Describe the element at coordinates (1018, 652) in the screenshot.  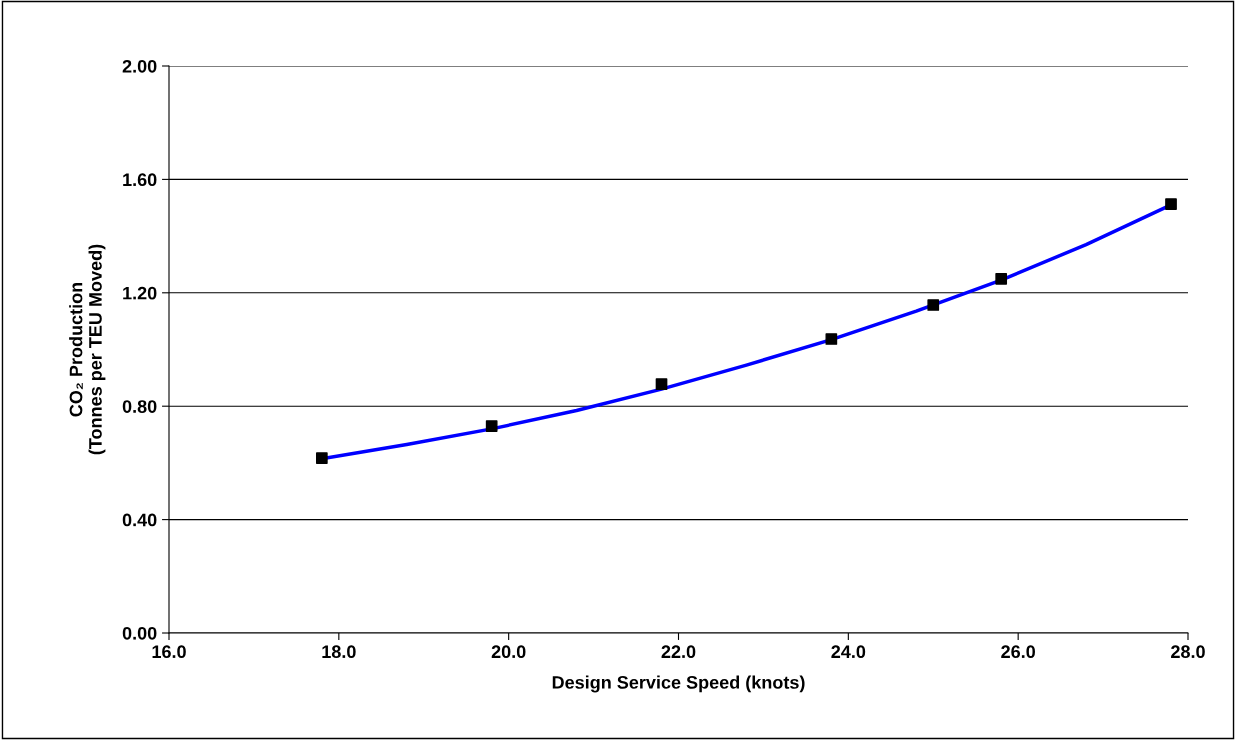
I see `x-tick-label: 26.0` at that location.